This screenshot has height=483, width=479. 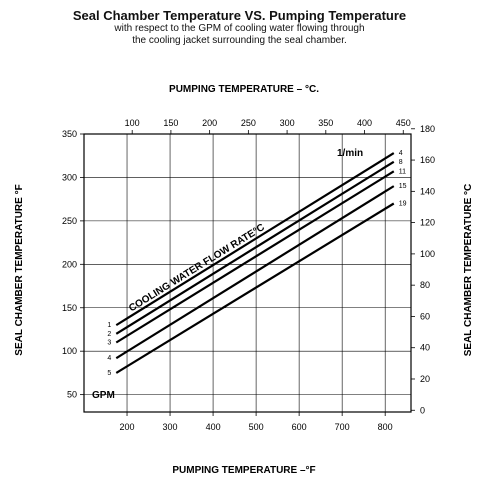 What do you see at coordinates (109, 325) in the screenshot?
I see `gpm-series-label: 1` at bounding box center [109, 325].